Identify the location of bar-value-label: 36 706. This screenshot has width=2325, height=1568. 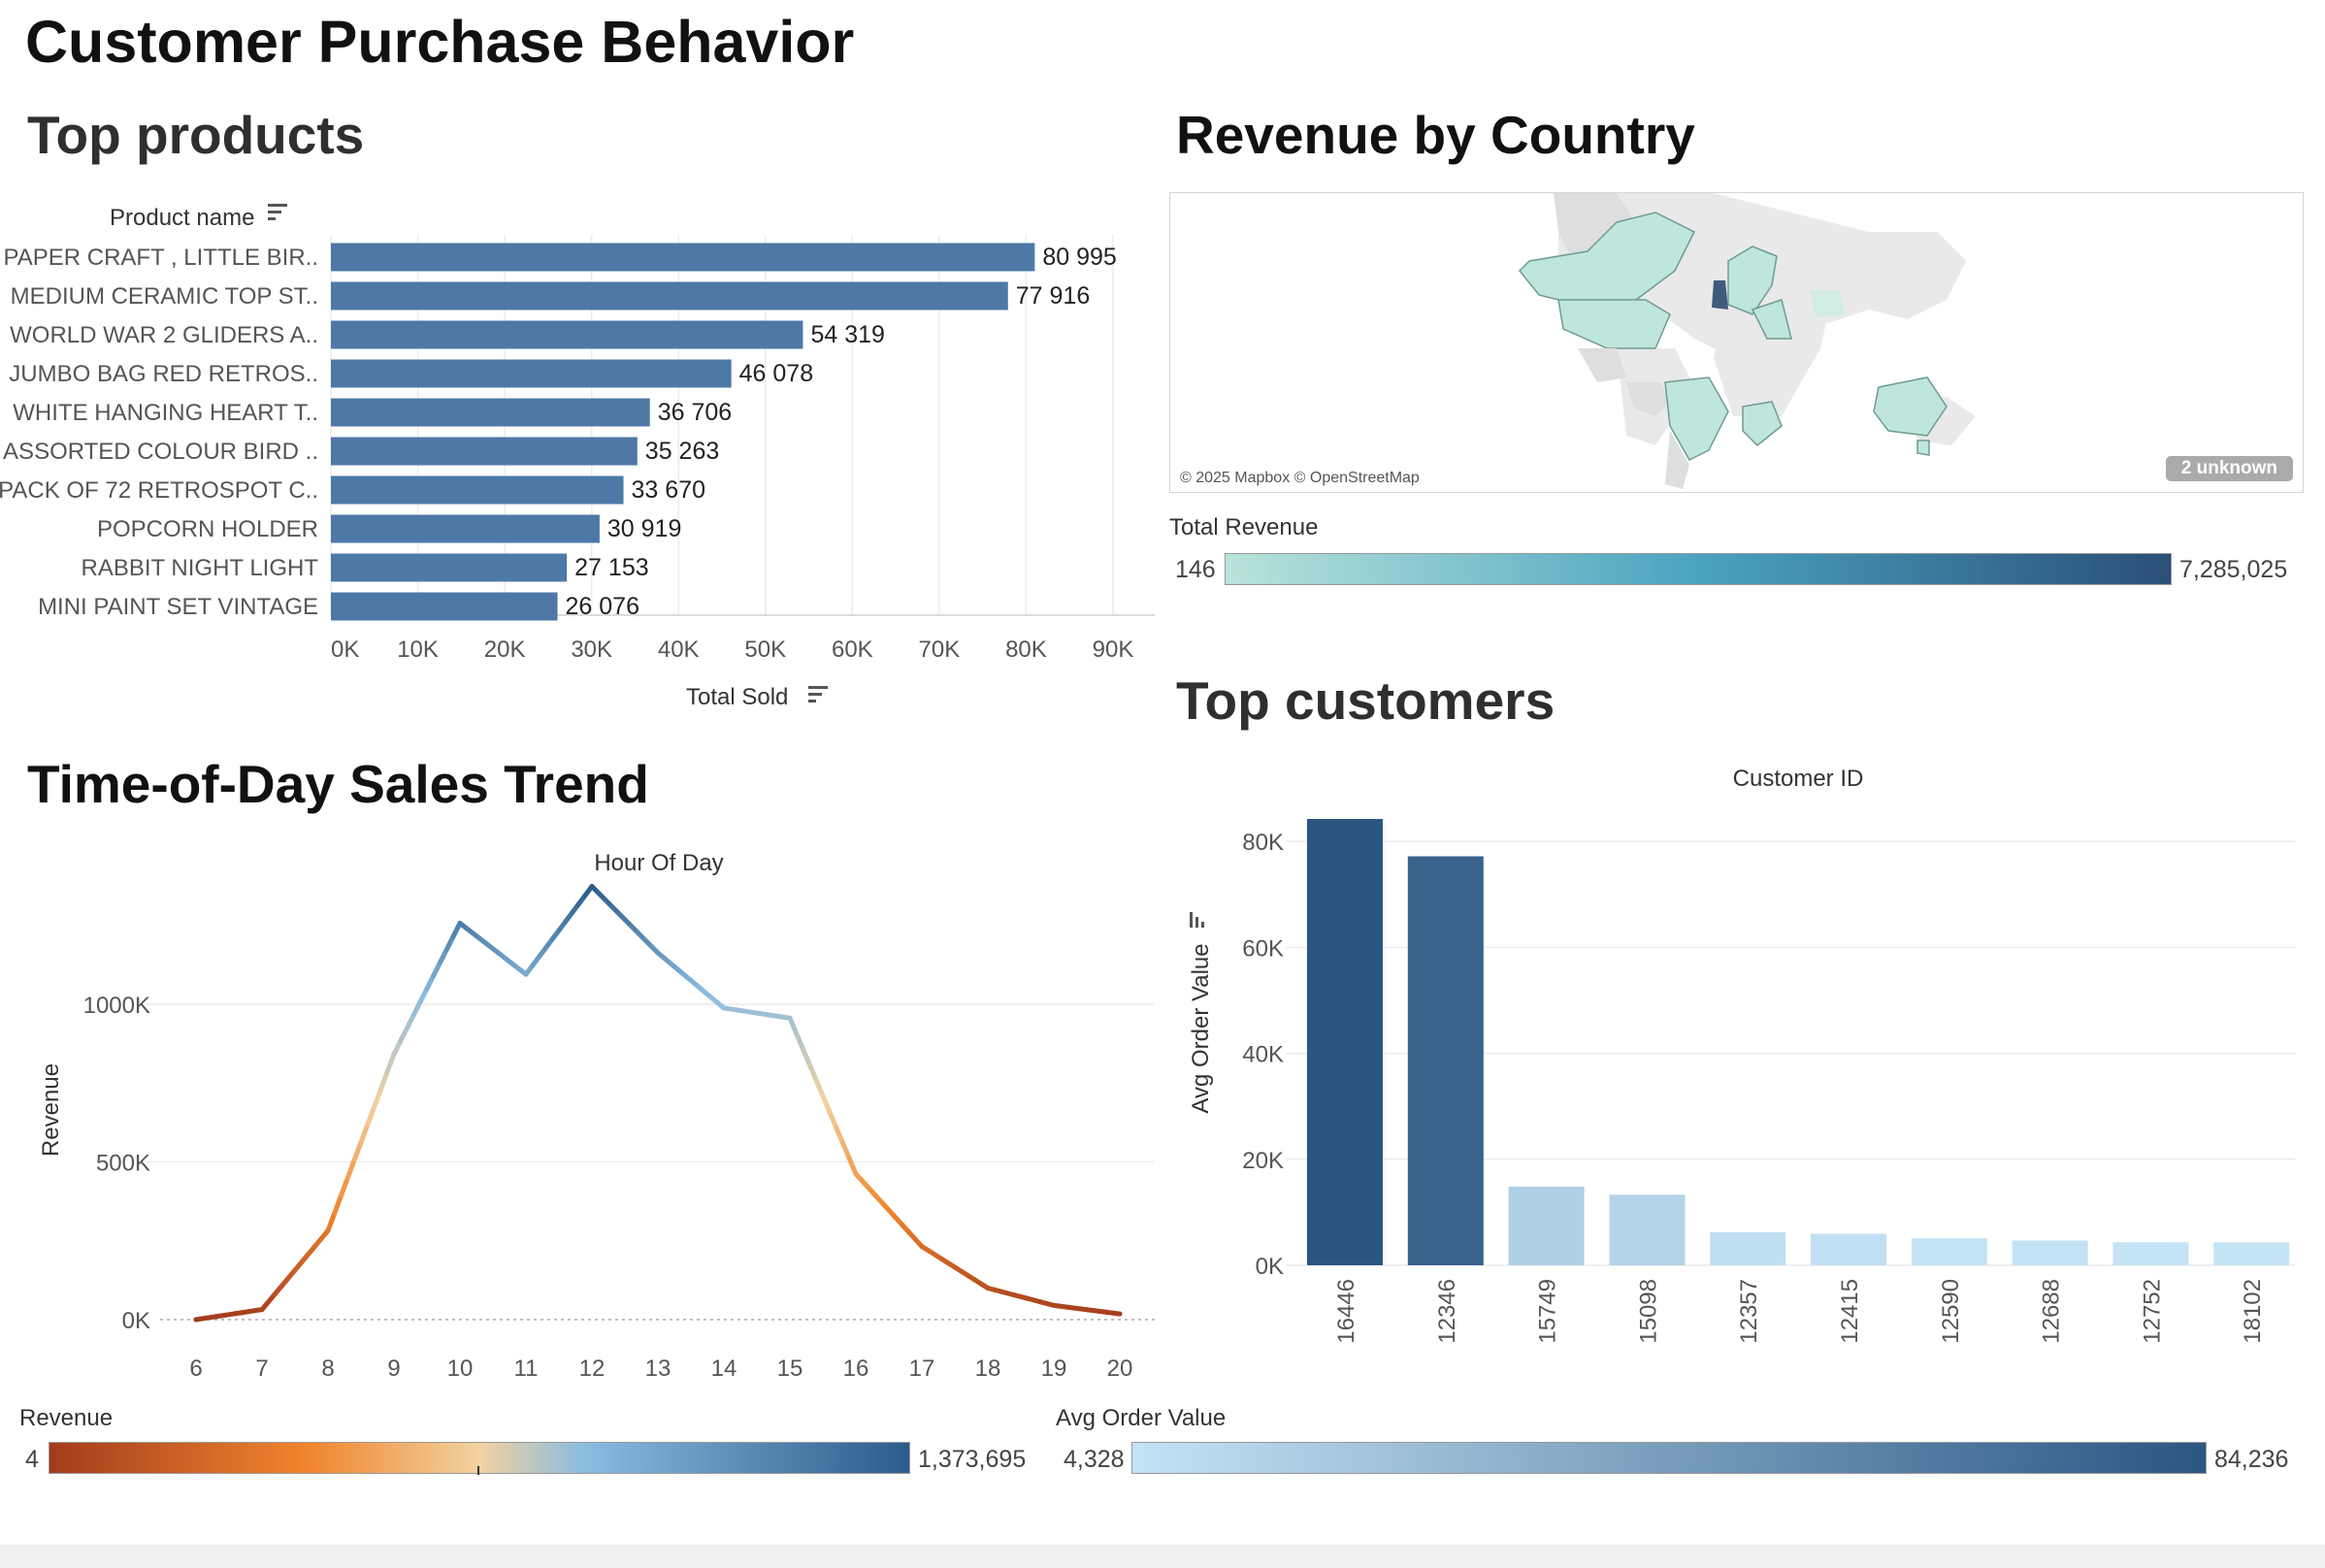
(695, 412).